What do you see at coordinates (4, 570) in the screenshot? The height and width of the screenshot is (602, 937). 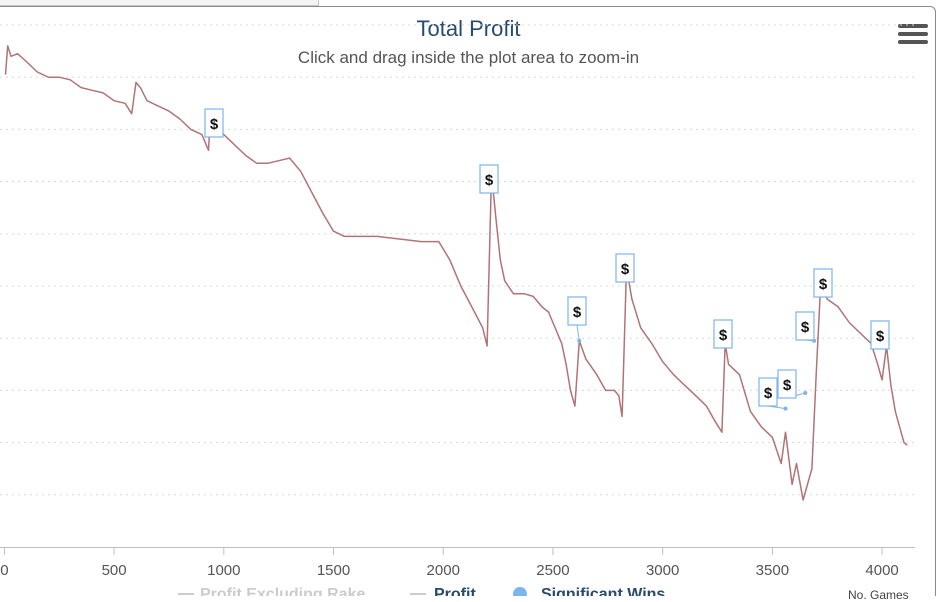 I see `x-tick-label-0: 0` at bounding box center [4, 570].